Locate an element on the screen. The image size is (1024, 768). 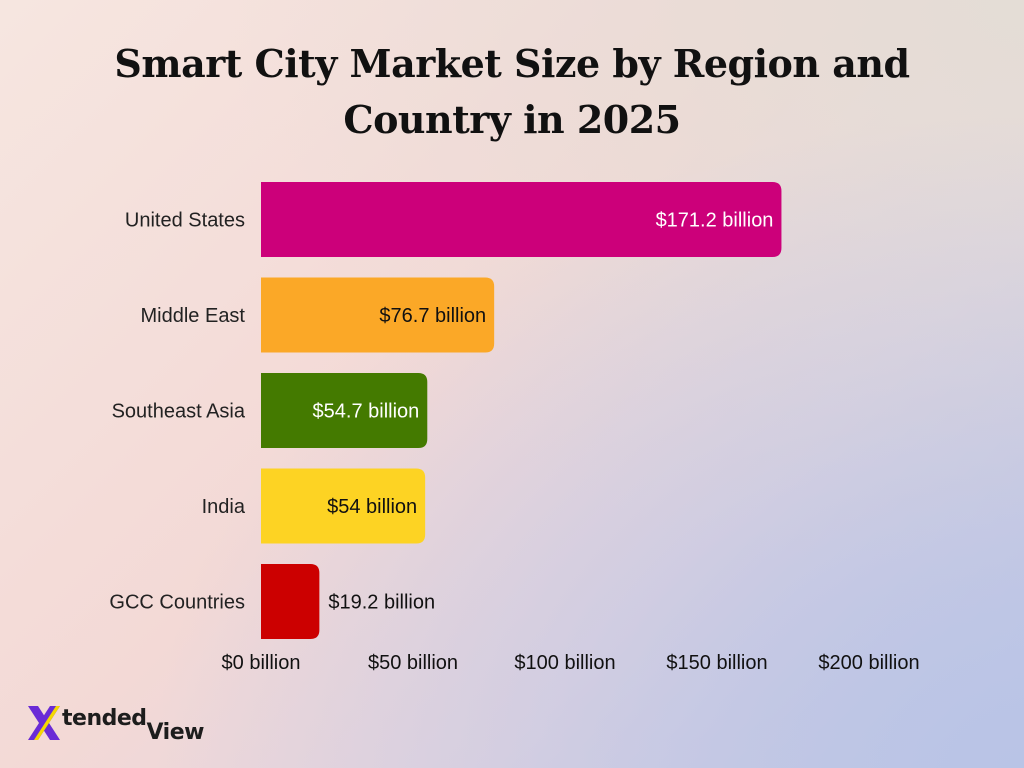
x-tick-label: $200 billion is located at coordinates (868, 663).